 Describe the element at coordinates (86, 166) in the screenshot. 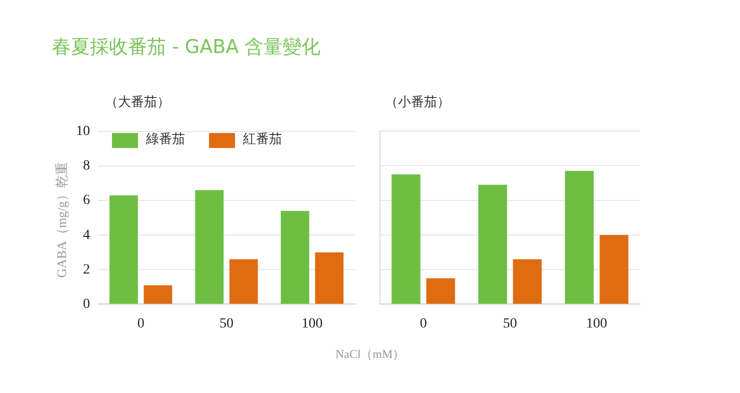

I see `y-tick-label: 8` at that location.